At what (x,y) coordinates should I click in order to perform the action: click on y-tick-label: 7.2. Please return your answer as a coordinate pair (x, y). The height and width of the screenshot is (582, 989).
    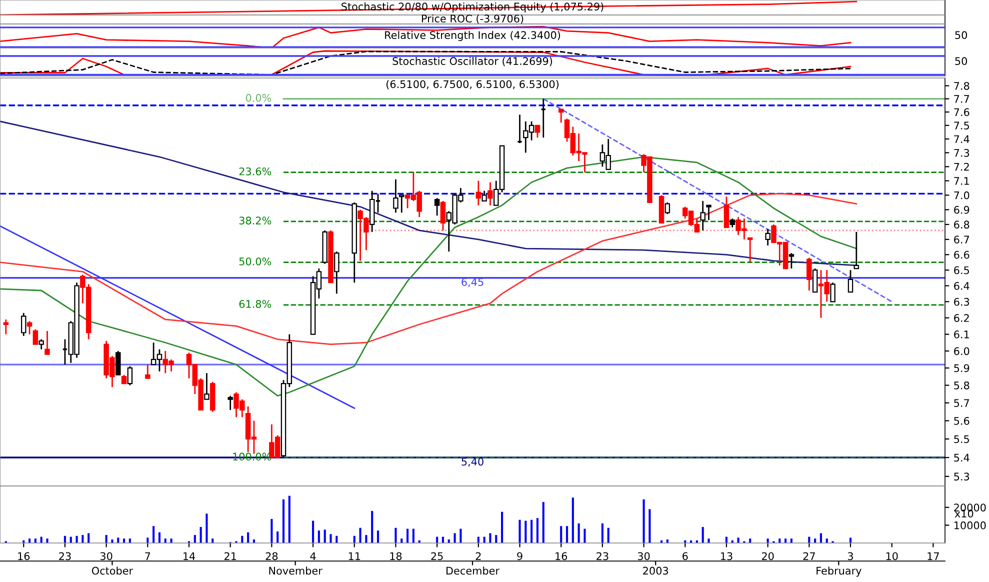
    Looking at the image, I should click on (961, 166).